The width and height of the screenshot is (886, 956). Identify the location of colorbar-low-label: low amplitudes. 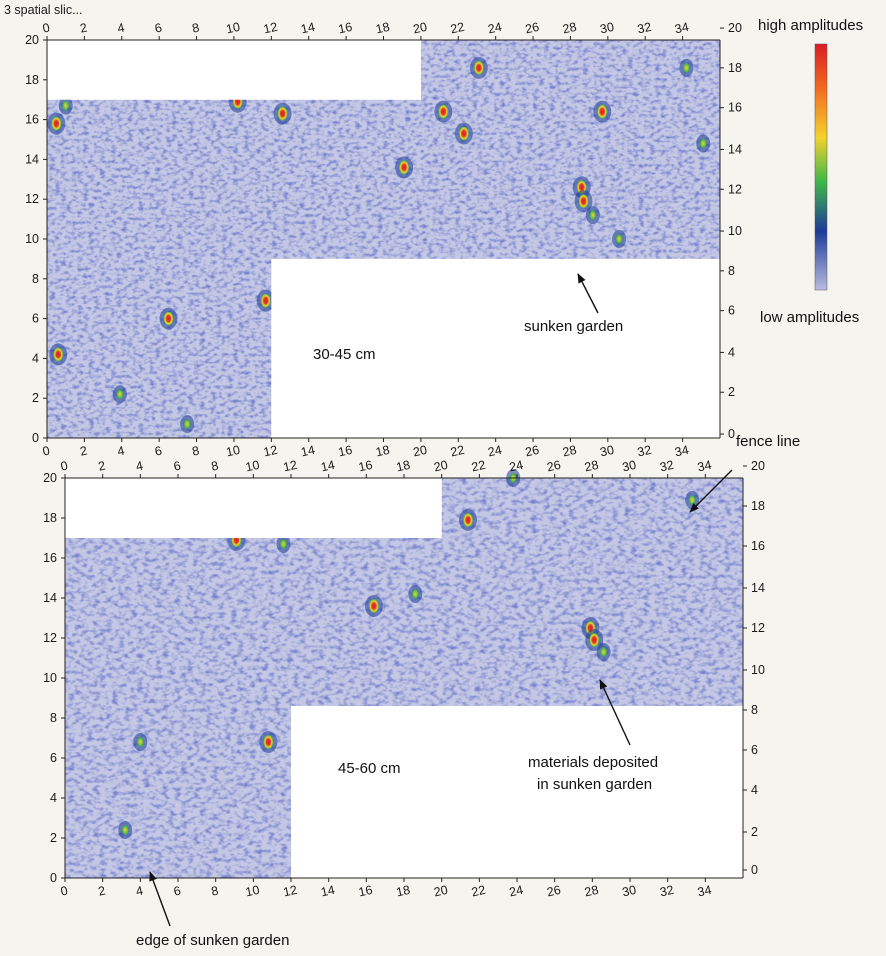
(809, 317).